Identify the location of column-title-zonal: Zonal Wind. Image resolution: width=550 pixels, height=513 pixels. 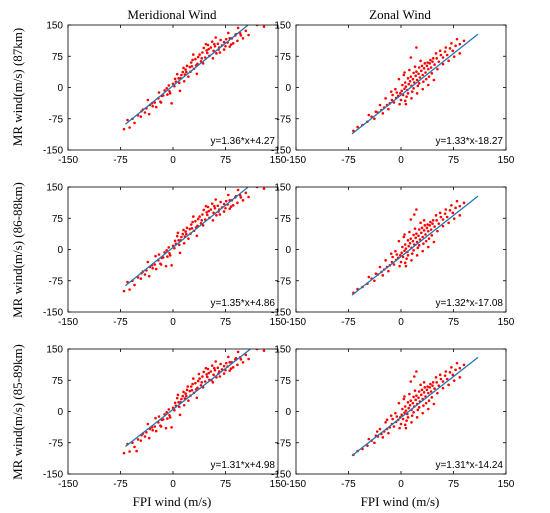
(400, 14).